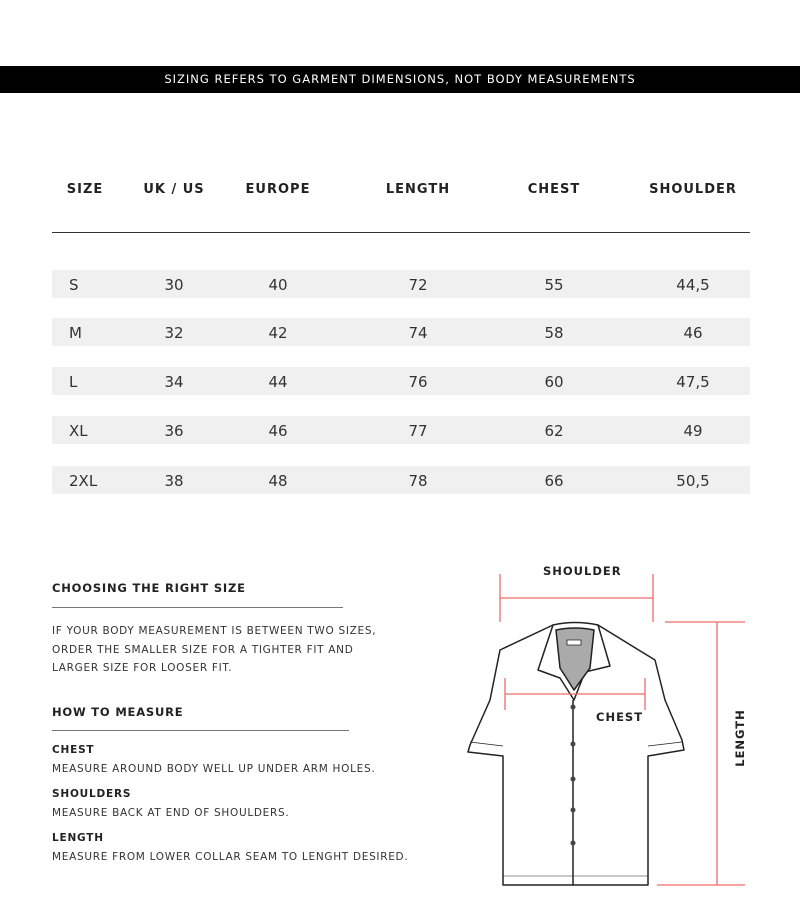 The width and height of the screenshot is (800, 912). What do you see at coordinates (554, 285) in the screenshot?
I see `table-cell: 55` at bounding box center [554, 285].